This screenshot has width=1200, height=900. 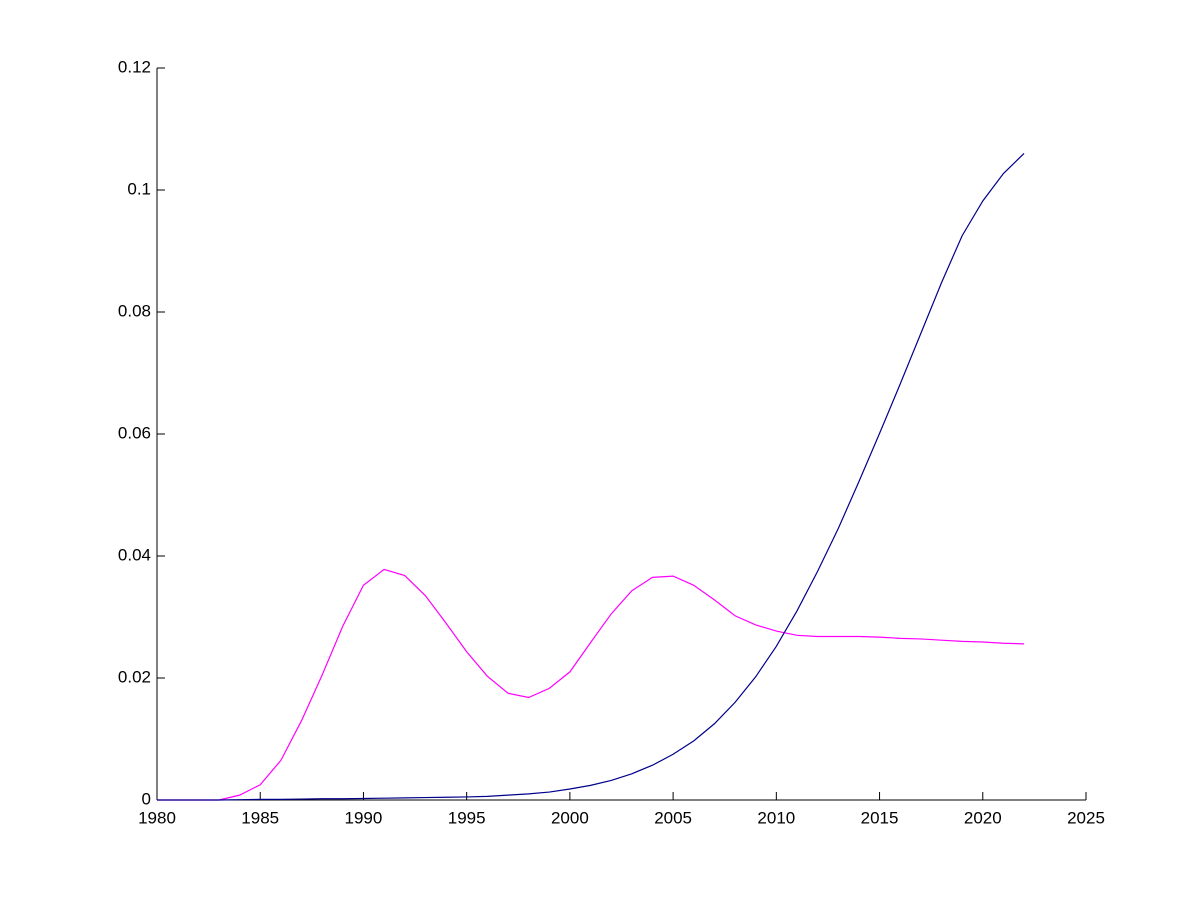 I want to click on x-tick-label: 2005, so click(x=673, y=817).